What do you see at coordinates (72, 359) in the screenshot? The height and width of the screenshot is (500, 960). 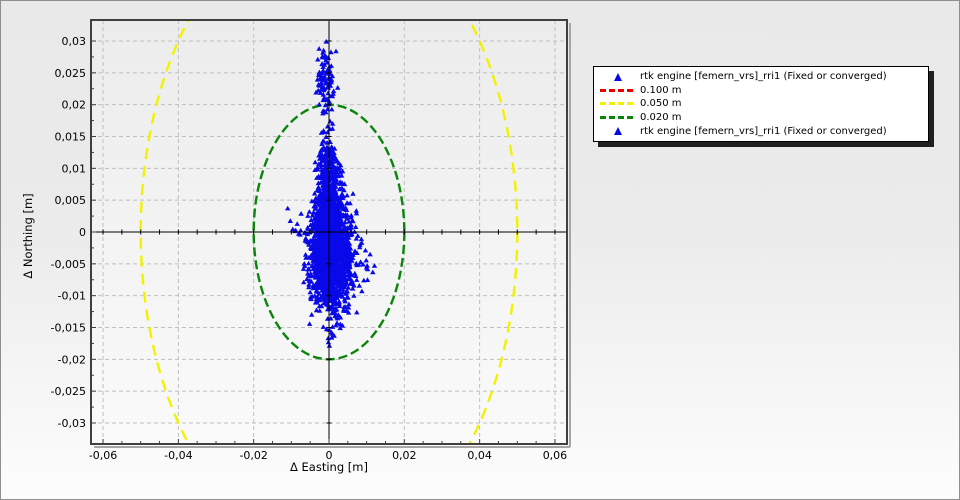 I see `y-tick-label: -0,02` at bounding box center [72, 359].